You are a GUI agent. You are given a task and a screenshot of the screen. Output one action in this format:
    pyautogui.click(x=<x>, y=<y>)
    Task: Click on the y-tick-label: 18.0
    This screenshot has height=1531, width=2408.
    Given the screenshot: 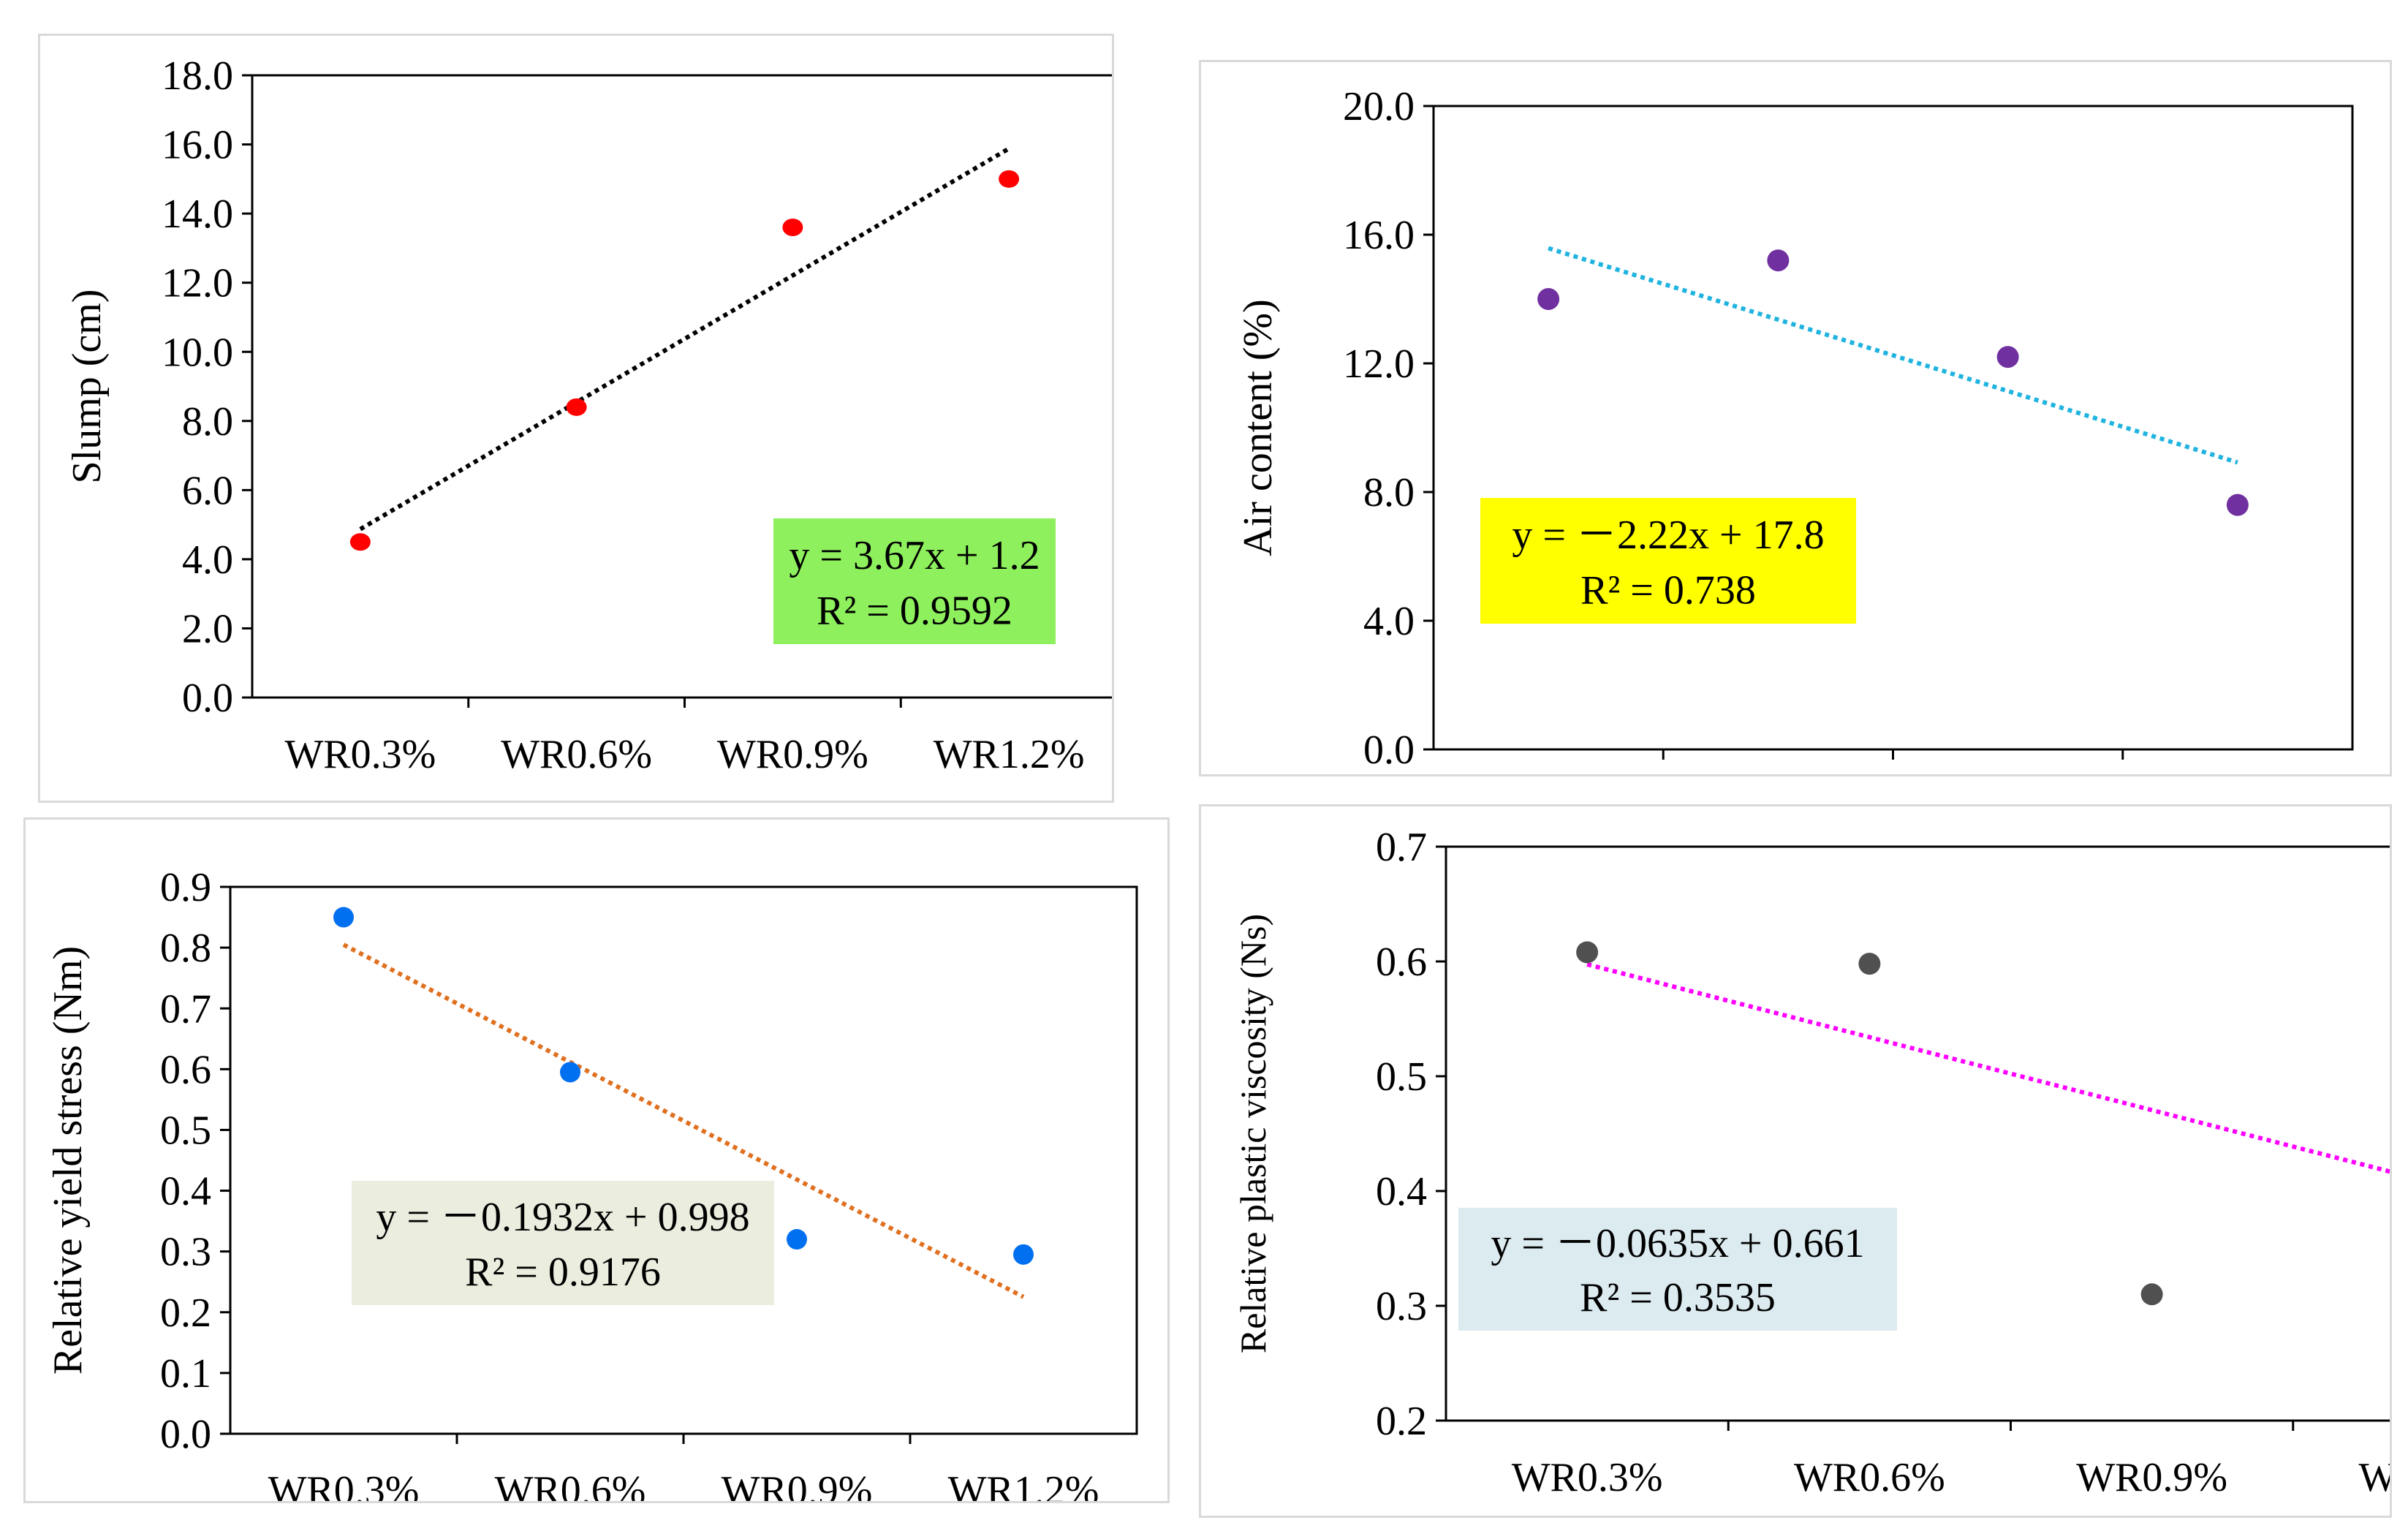 What is the action you would take?
    pyautogui.click(x=197, y=76)
    